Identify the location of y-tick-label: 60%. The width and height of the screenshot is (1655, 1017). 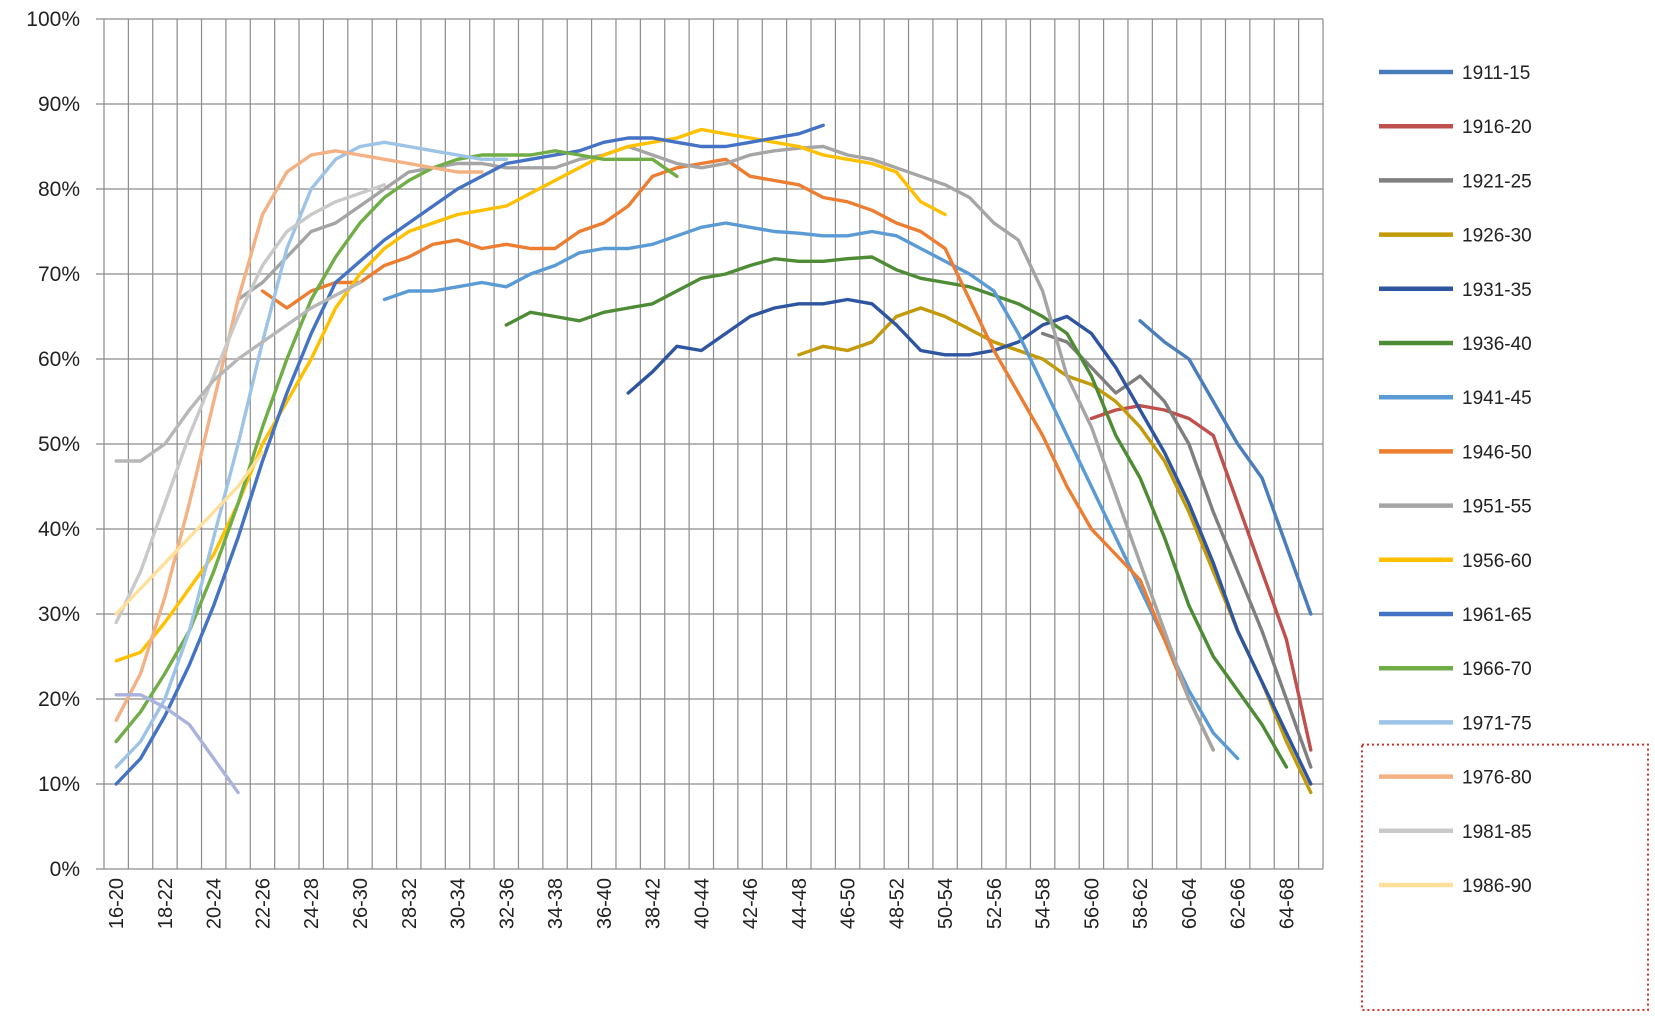
(59, 359).